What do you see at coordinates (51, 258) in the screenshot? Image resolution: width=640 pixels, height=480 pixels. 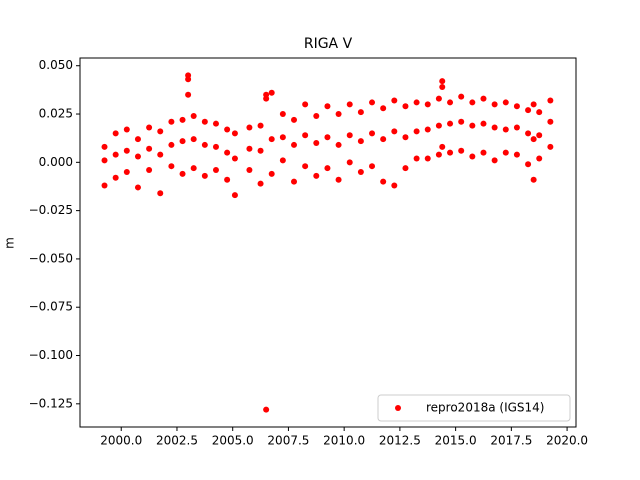 I see `y-tick-label: −0.050` at bounding box center [51, 258].